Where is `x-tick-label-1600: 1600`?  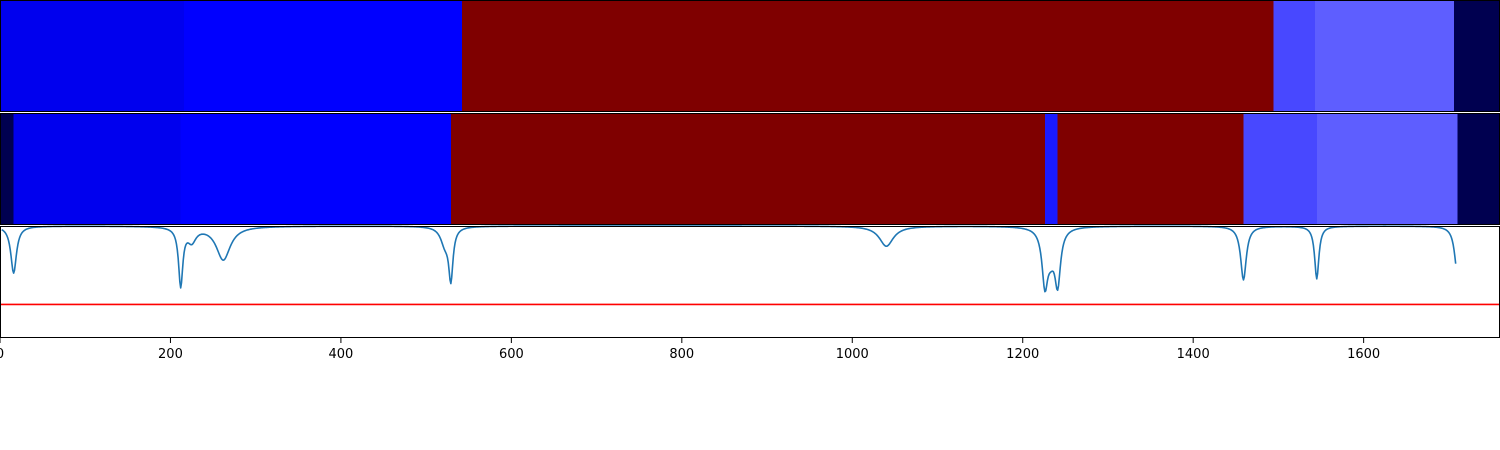 x-tick-label-1600: 1600 is located at coordinates (1363, 354).